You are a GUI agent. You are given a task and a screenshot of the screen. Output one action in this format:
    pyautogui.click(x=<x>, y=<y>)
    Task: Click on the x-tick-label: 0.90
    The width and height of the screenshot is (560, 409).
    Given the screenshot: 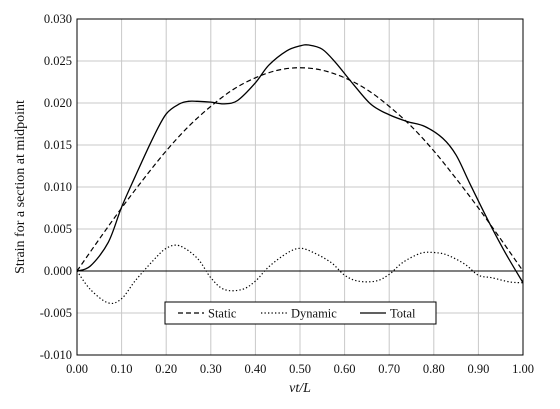 What is the action you would take?
    pyautogui.click(x=478, y=369)
    